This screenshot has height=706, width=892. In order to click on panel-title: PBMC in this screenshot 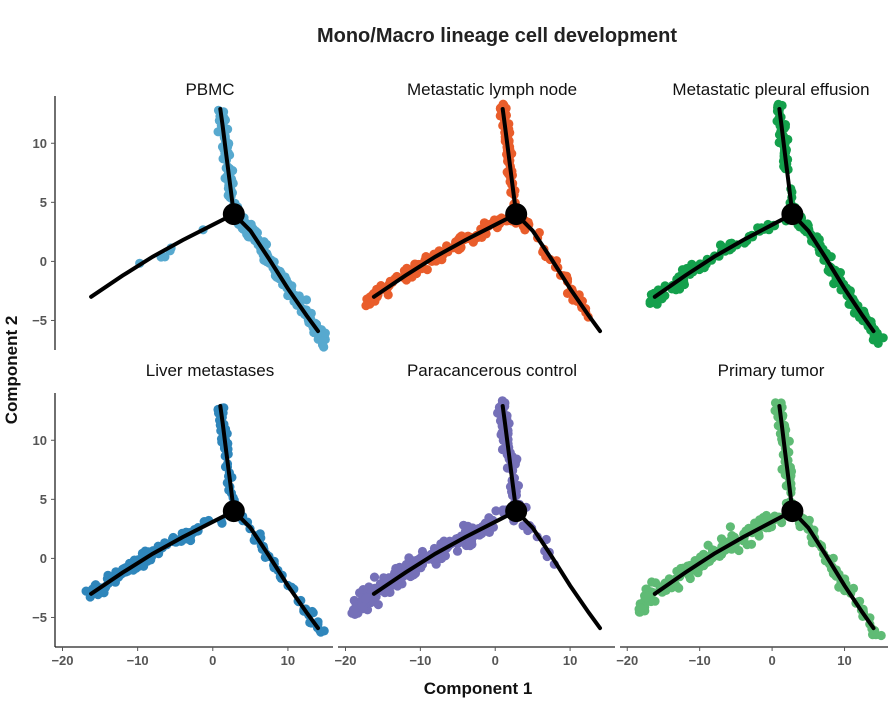, I will do `click(209, 89)`.